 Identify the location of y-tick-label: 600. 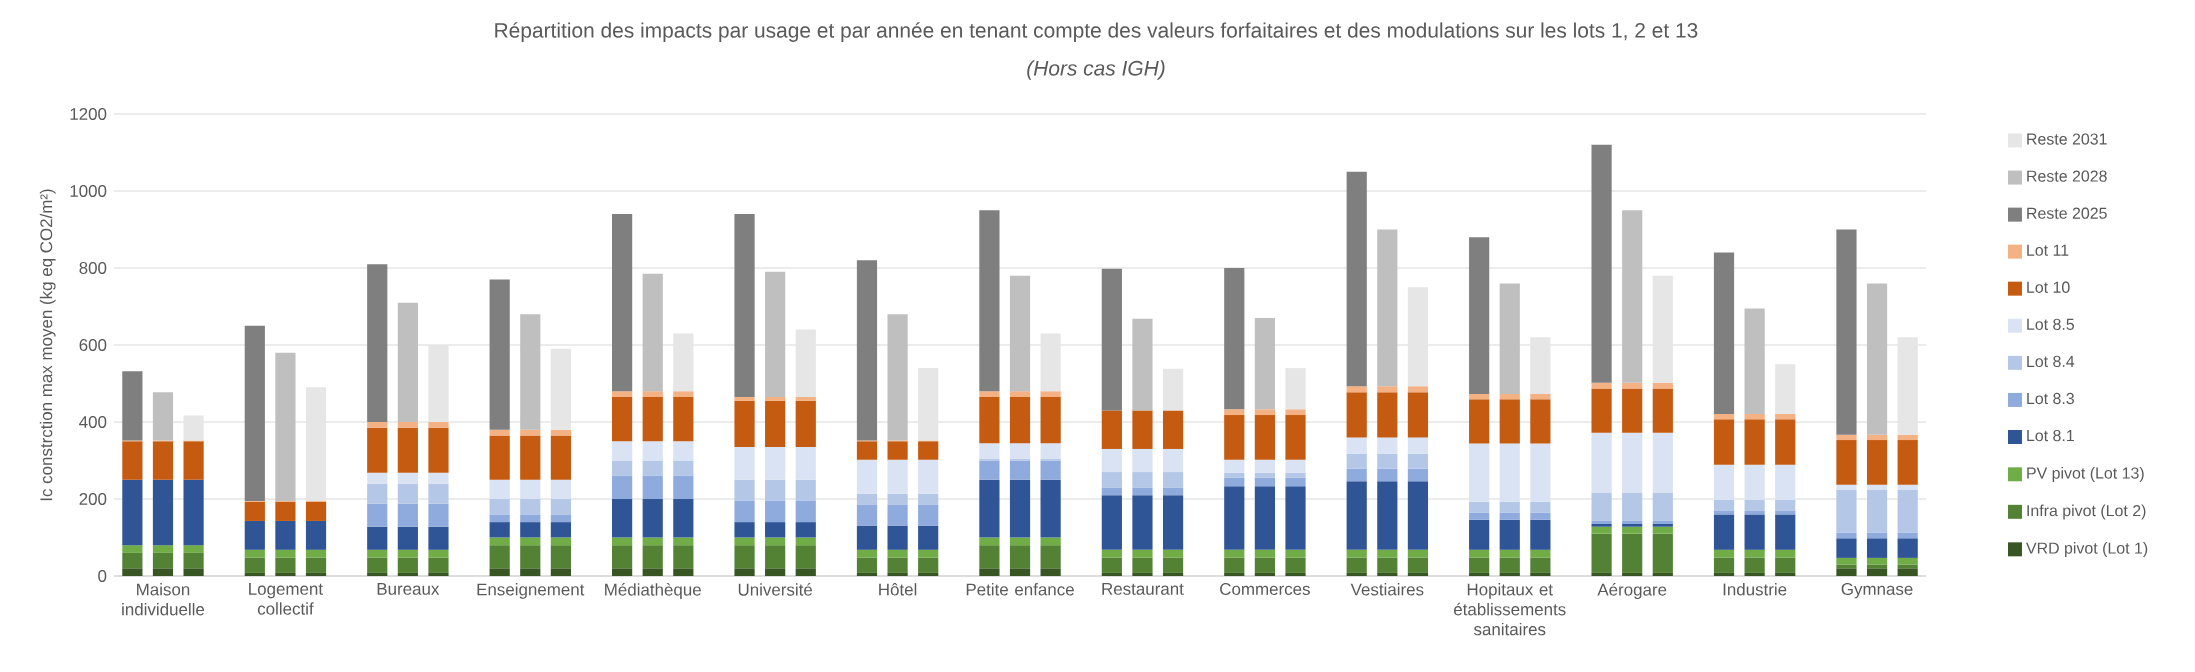
(93, 345).